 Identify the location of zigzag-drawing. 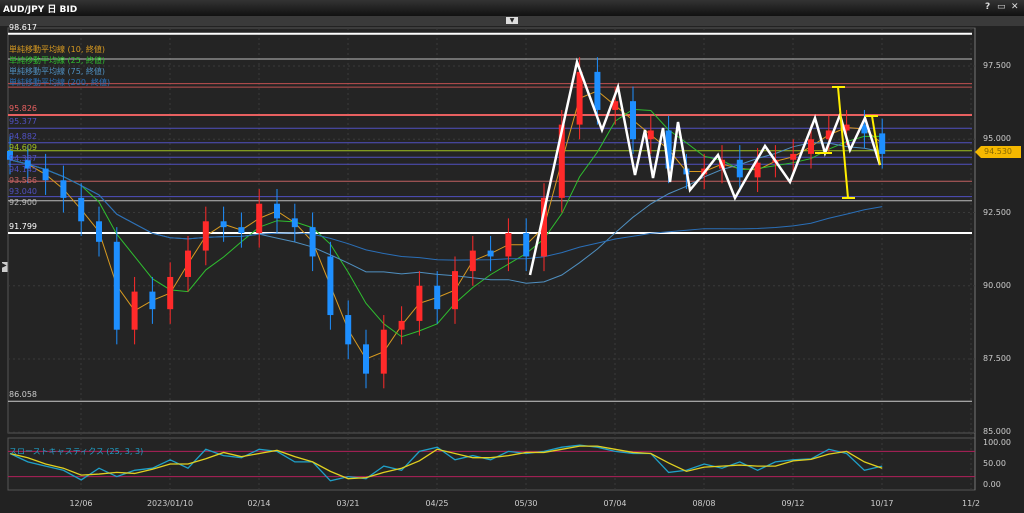
(705, 166).